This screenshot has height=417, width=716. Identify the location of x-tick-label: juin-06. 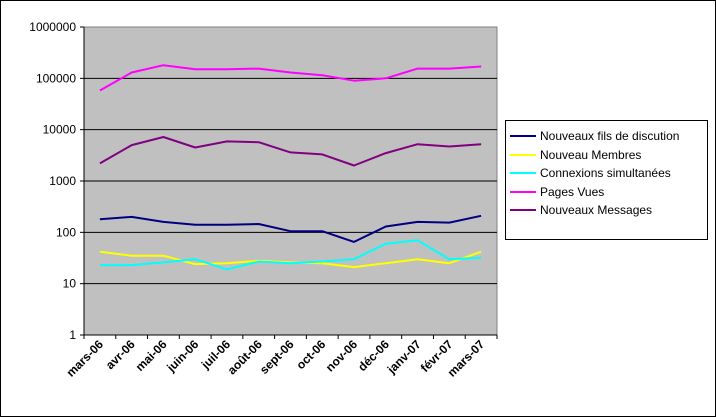
(182, 356).